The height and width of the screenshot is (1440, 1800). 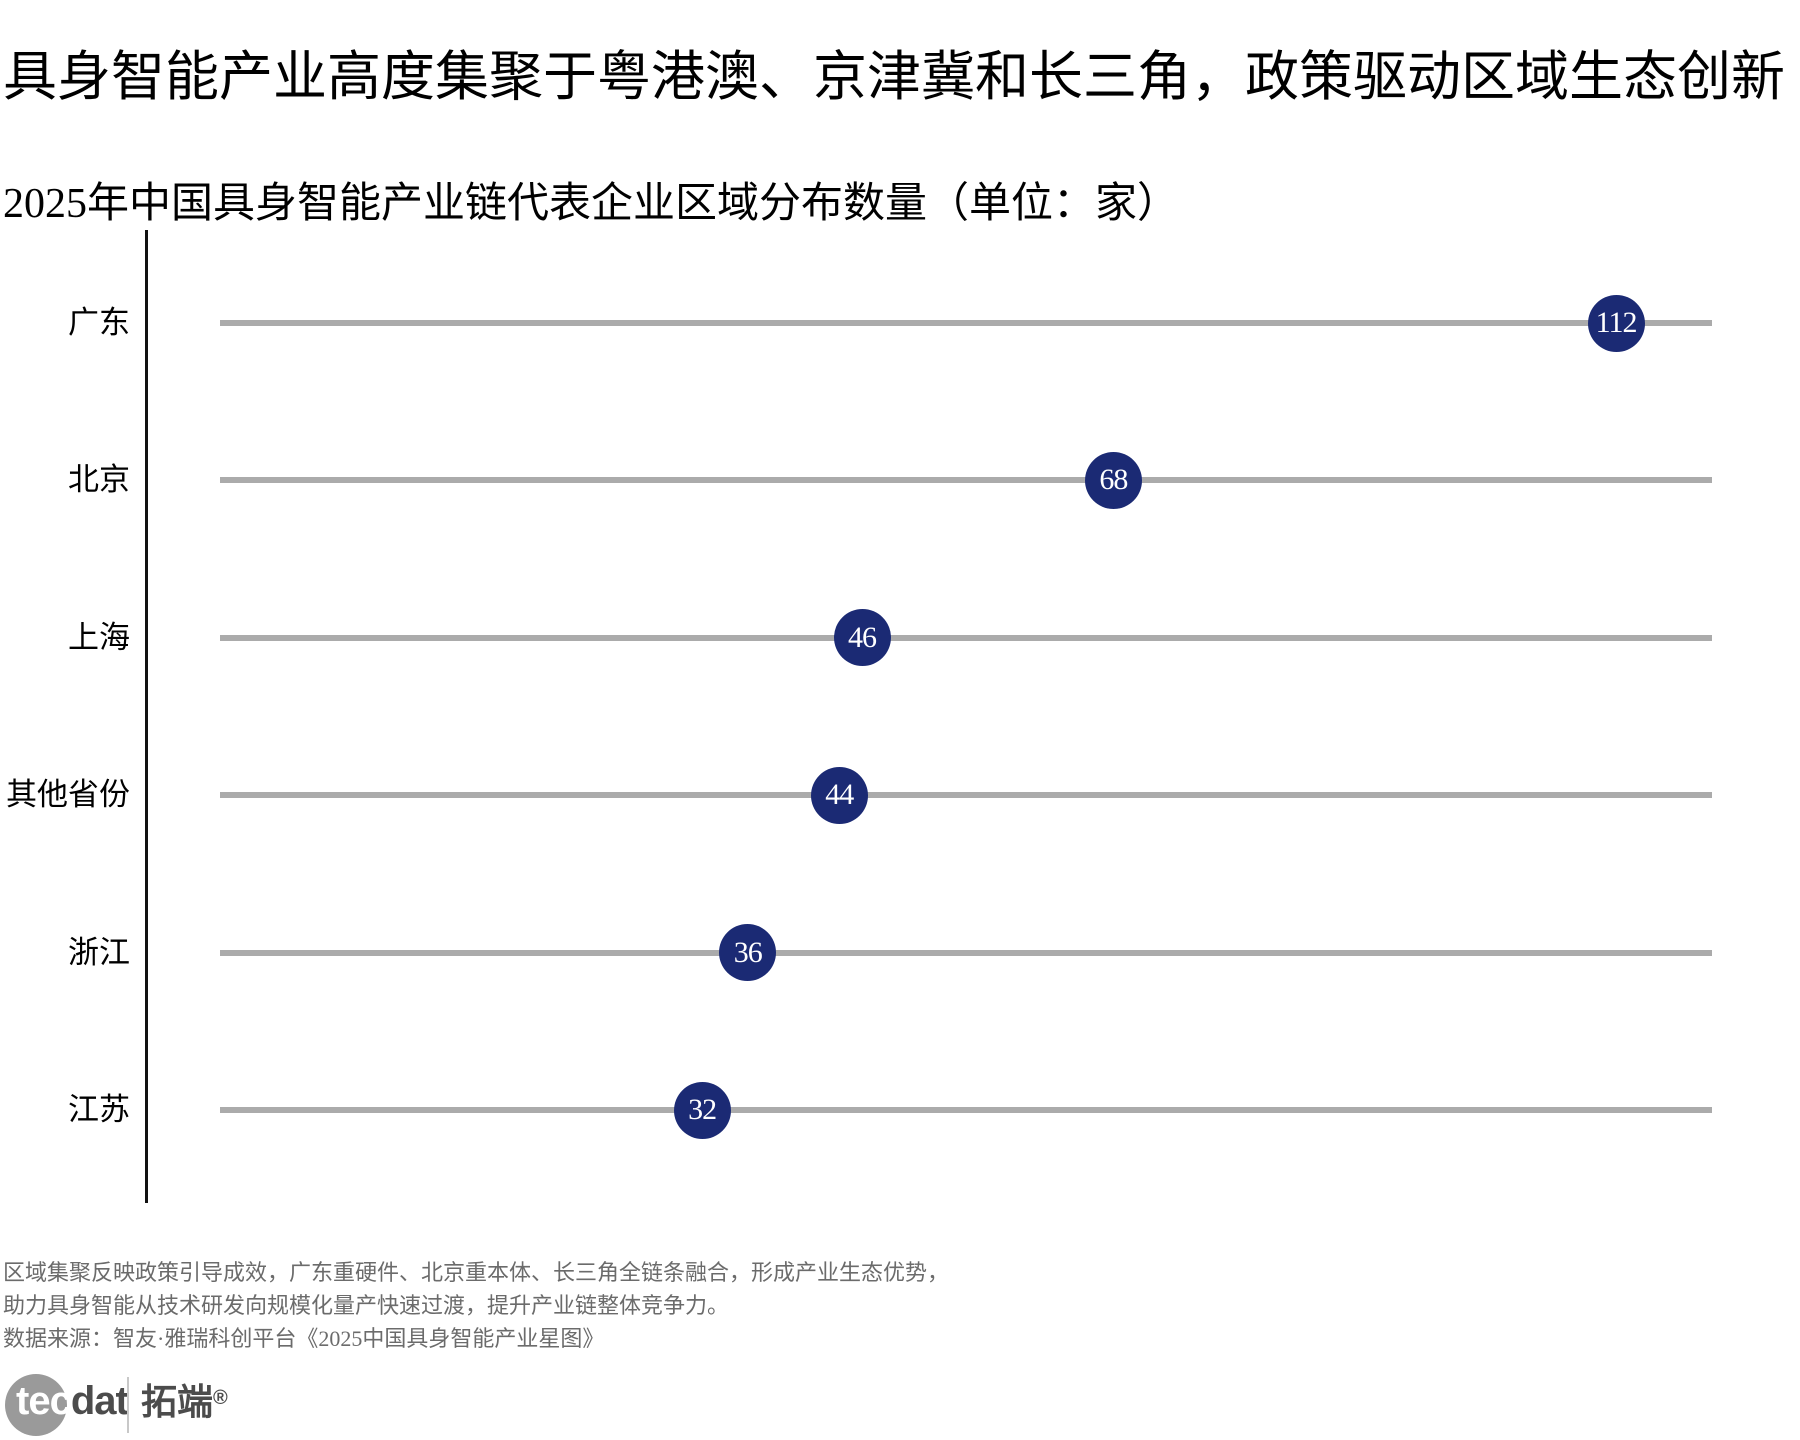 What do you see at coordinates (591, 204) in the screenshot?
I see `chart-subtitle: 2025年中国具身智能产业链代表企业区域分布数量（单位：家）` at bounding box center [591, 204].